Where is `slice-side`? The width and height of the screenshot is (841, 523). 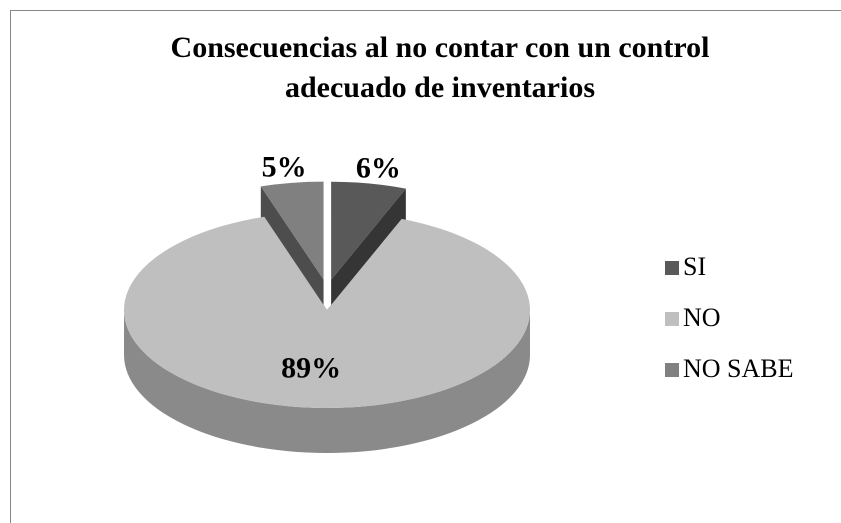
slice-side is located at coordinates (327, 381).